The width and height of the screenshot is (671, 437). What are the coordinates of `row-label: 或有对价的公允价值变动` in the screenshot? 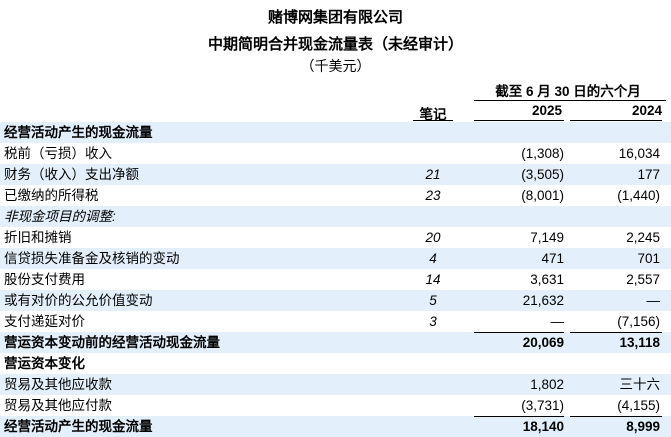 It's located at (78, 300).